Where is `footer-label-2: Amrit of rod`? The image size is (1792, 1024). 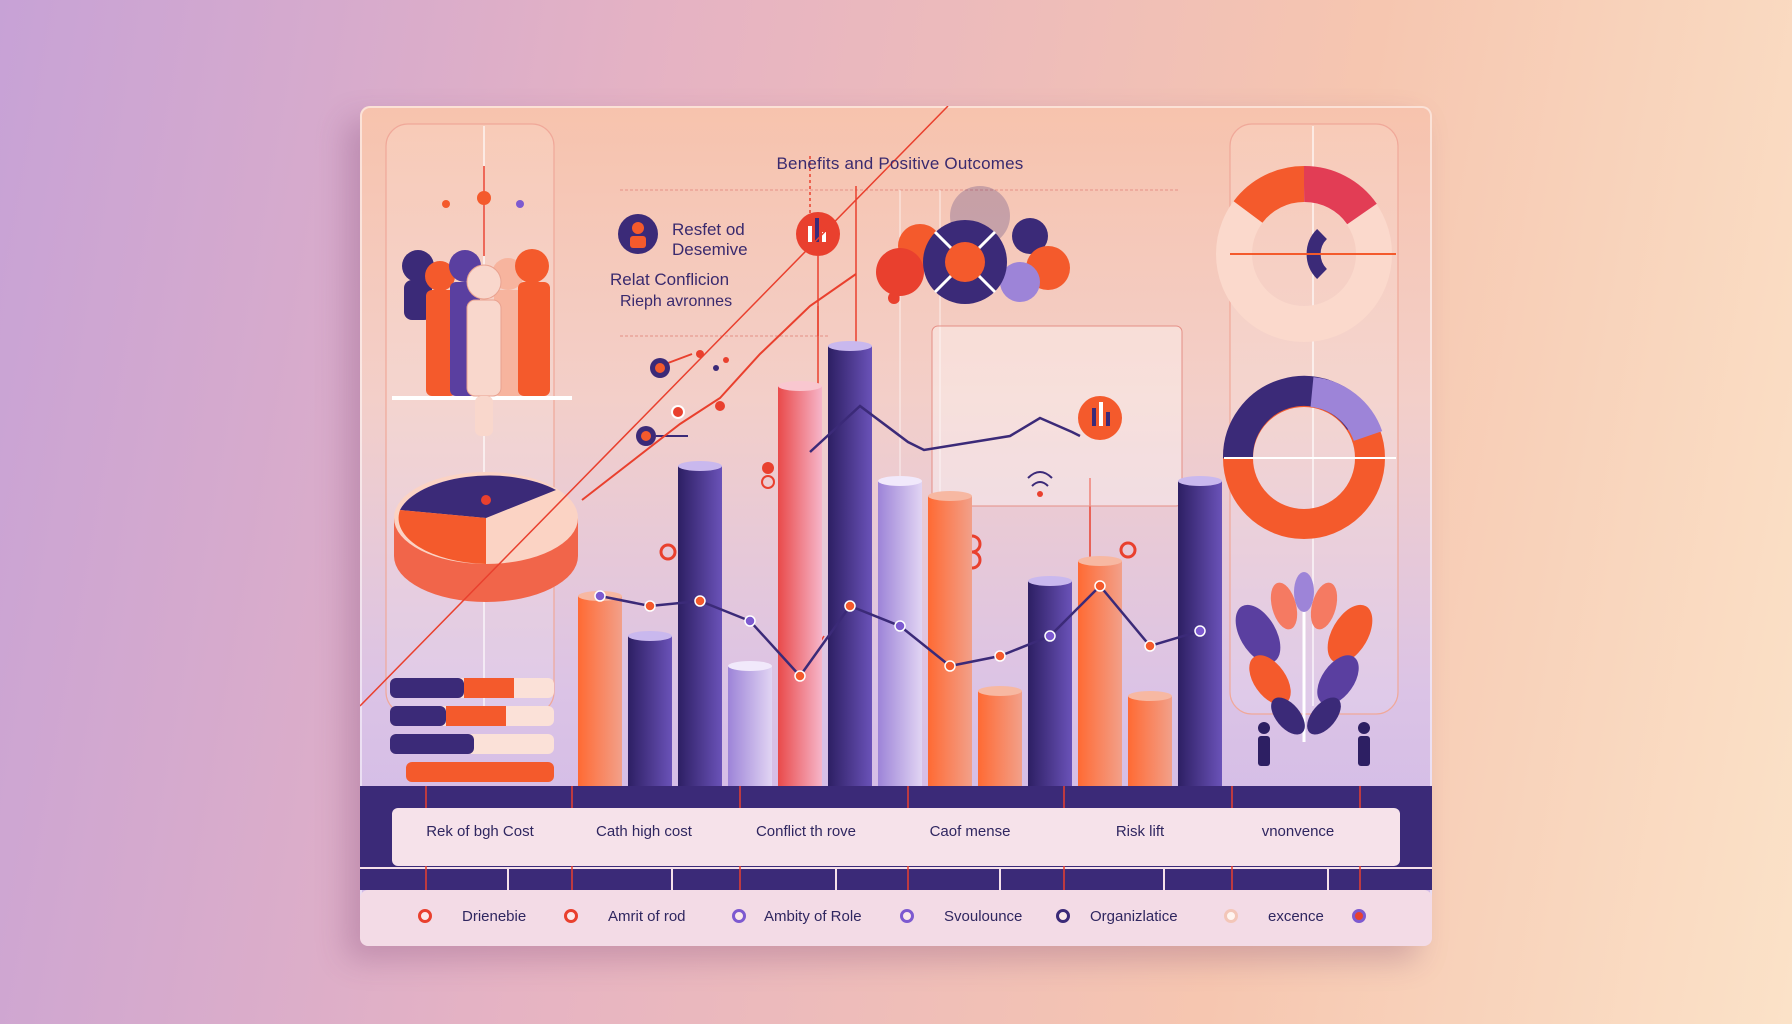
footer-label-2: Amrit of rod is located at coordinates (647, 916).